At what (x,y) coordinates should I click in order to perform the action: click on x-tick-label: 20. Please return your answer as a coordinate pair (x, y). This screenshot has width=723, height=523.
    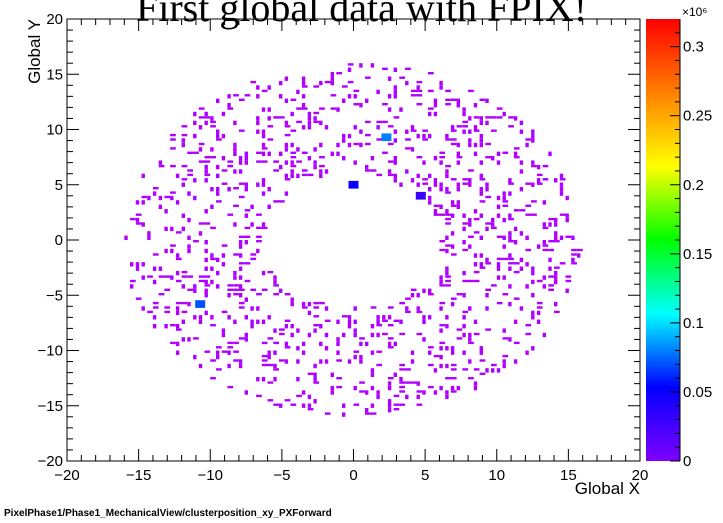
    Looking at the image, I should click on (640, 475).